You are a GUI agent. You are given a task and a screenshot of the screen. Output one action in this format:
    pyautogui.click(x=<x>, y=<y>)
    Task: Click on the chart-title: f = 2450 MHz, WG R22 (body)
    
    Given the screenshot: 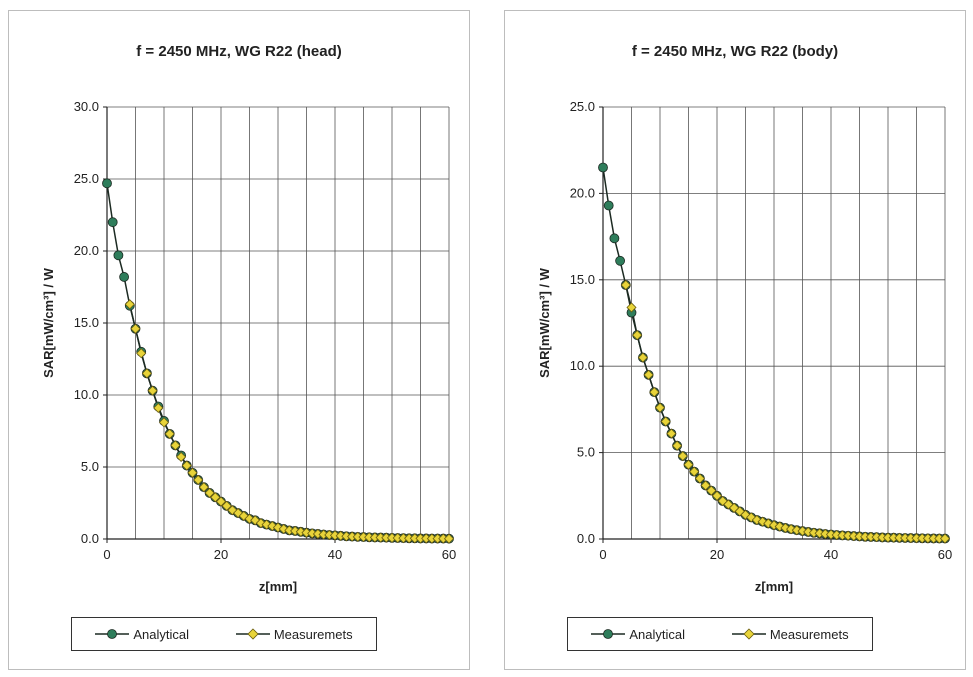 What is the action you would take?
    pyautogui.click(x=735, y=51)
    